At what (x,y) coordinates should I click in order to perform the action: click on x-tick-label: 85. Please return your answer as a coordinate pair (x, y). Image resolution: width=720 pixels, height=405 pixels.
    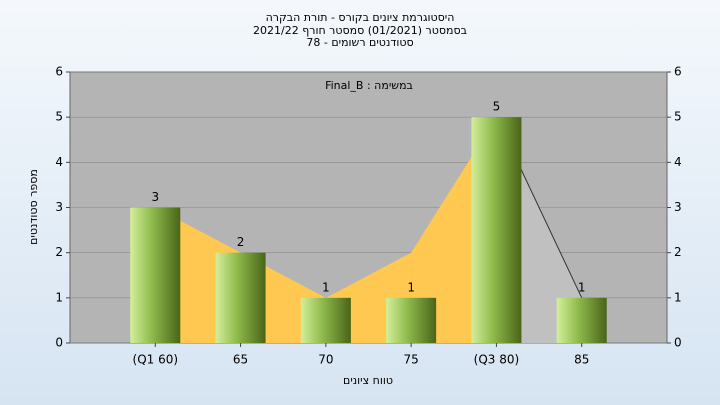
    Looking at the image, I should click on (581, 360).